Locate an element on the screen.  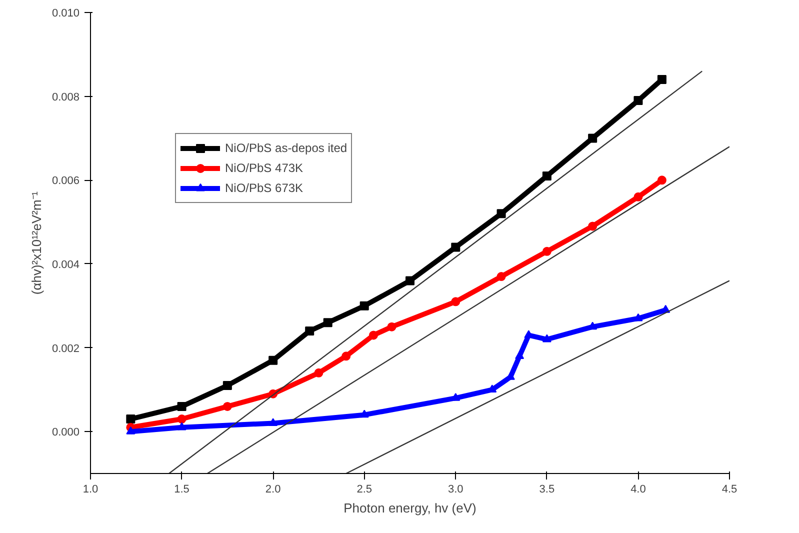
x-tick-label: 2.5 is located at coordinates (364, 490).